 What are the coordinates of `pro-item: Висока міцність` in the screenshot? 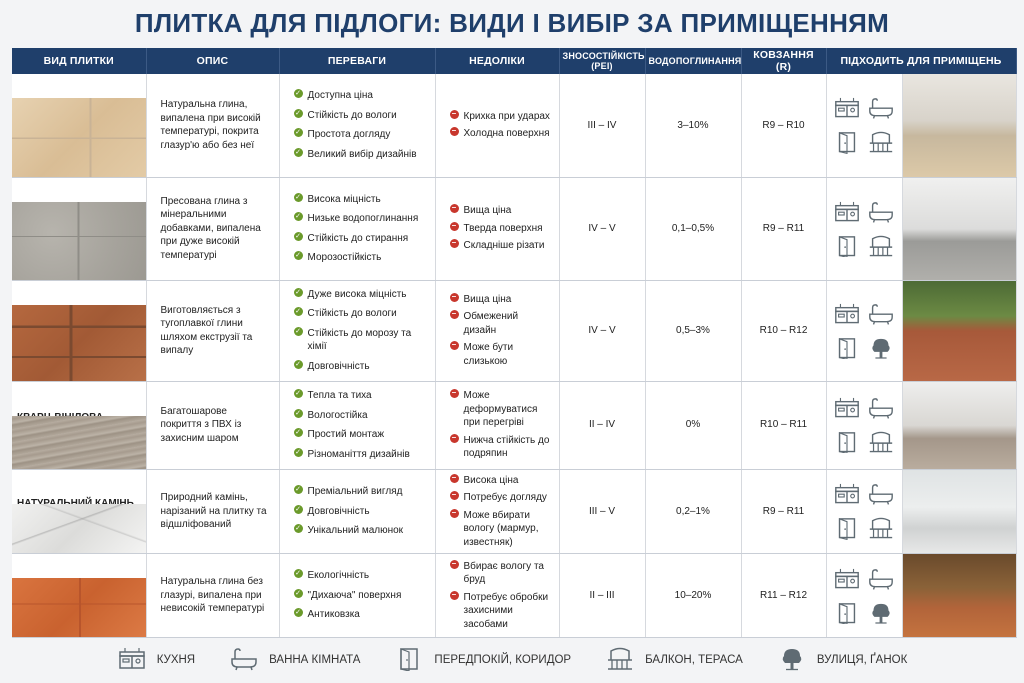 It's located at (361, 199).